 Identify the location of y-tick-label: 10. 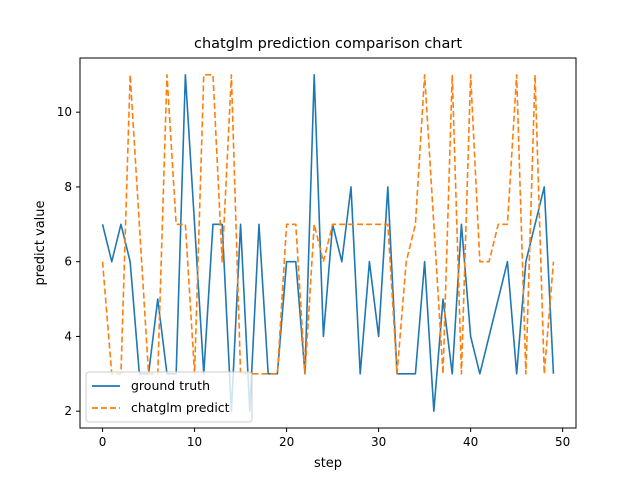
(64, 112).